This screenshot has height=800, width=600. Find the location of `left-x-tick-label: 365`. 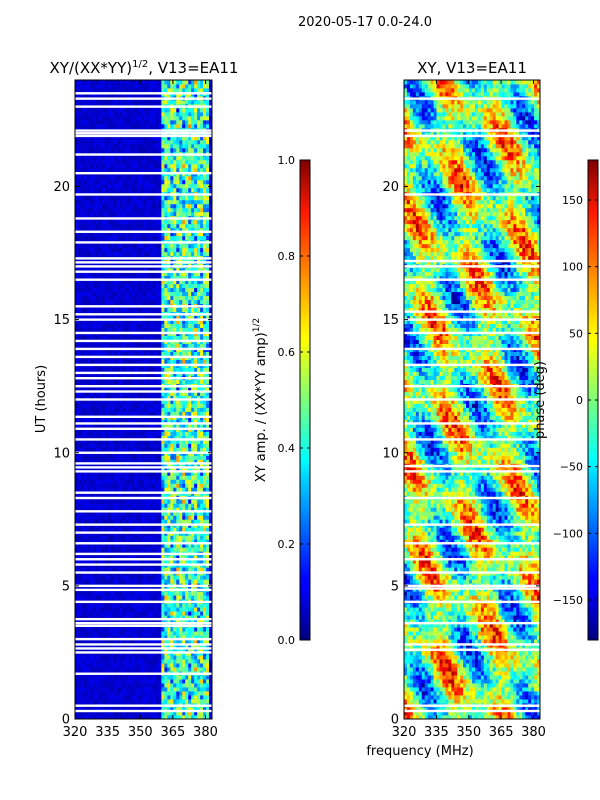

left-x-tick-label: 365 is located at coordinates (172, 732).